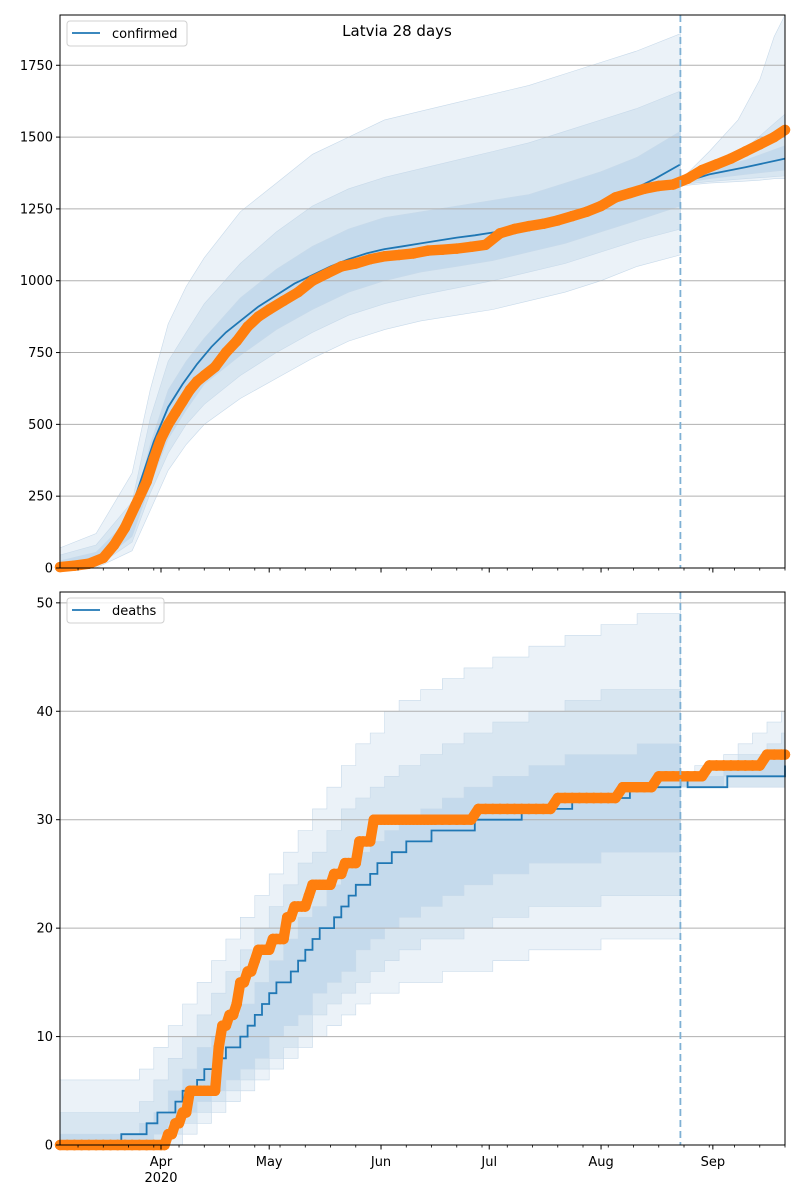 The width and height of the screenshot is (800, 1200). Describe the element at coordinates (600, 1162) in the screenshot. I see `x-tick-label: Aug` at that location.